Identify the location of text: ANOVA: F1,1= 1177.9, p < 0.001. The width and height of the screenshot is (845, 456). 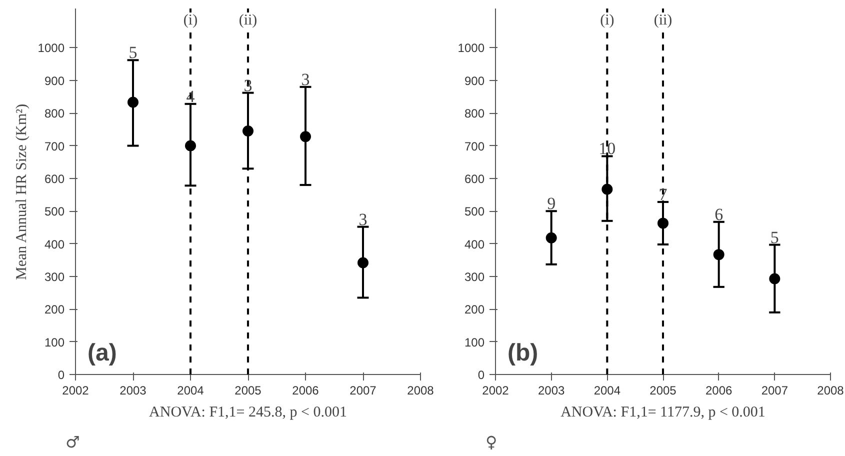
(663, 412).